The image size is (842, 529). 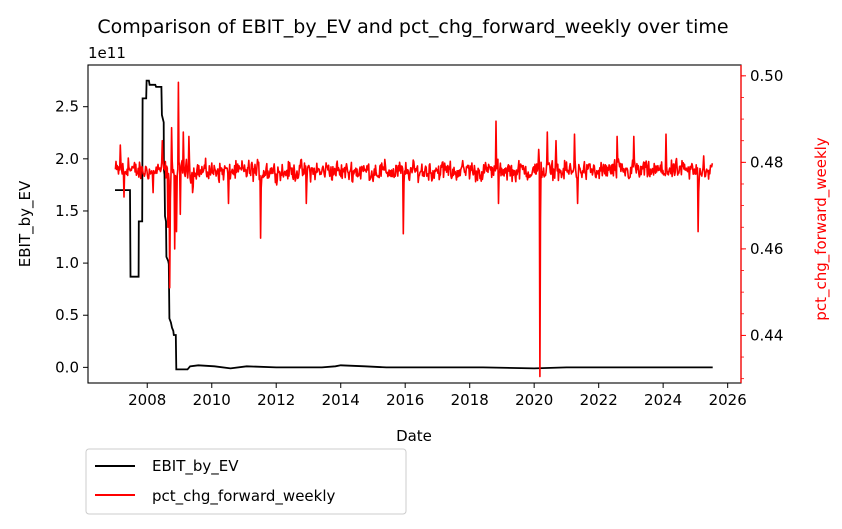 What do you see at coordinates (67, 107) in the screenshot?
I see `left-tick-label: 2.5` at bounding box center [67, 107].